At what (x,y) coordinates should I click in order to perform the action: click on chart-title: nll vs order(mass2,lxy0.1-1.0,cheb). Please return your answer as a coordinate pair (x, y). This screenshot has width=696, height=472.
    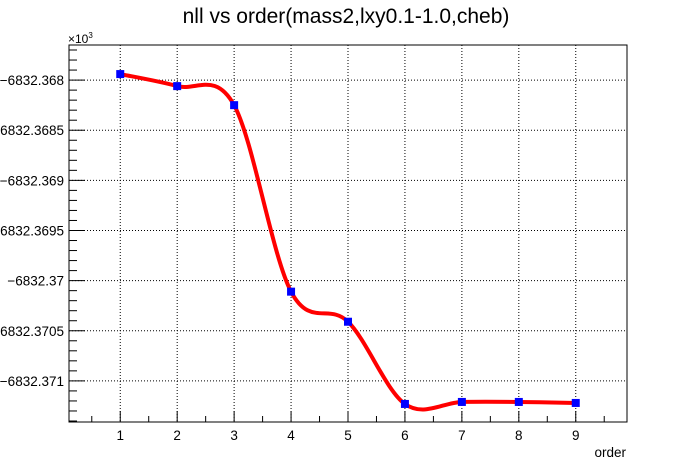
    Looking at the image, I should click on (346, 16).